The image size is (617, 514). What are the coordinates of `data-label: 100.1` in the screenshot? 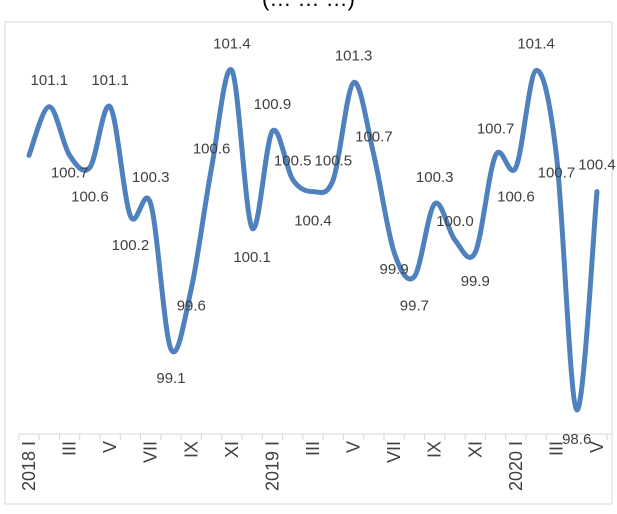 It's located at (252, 257).